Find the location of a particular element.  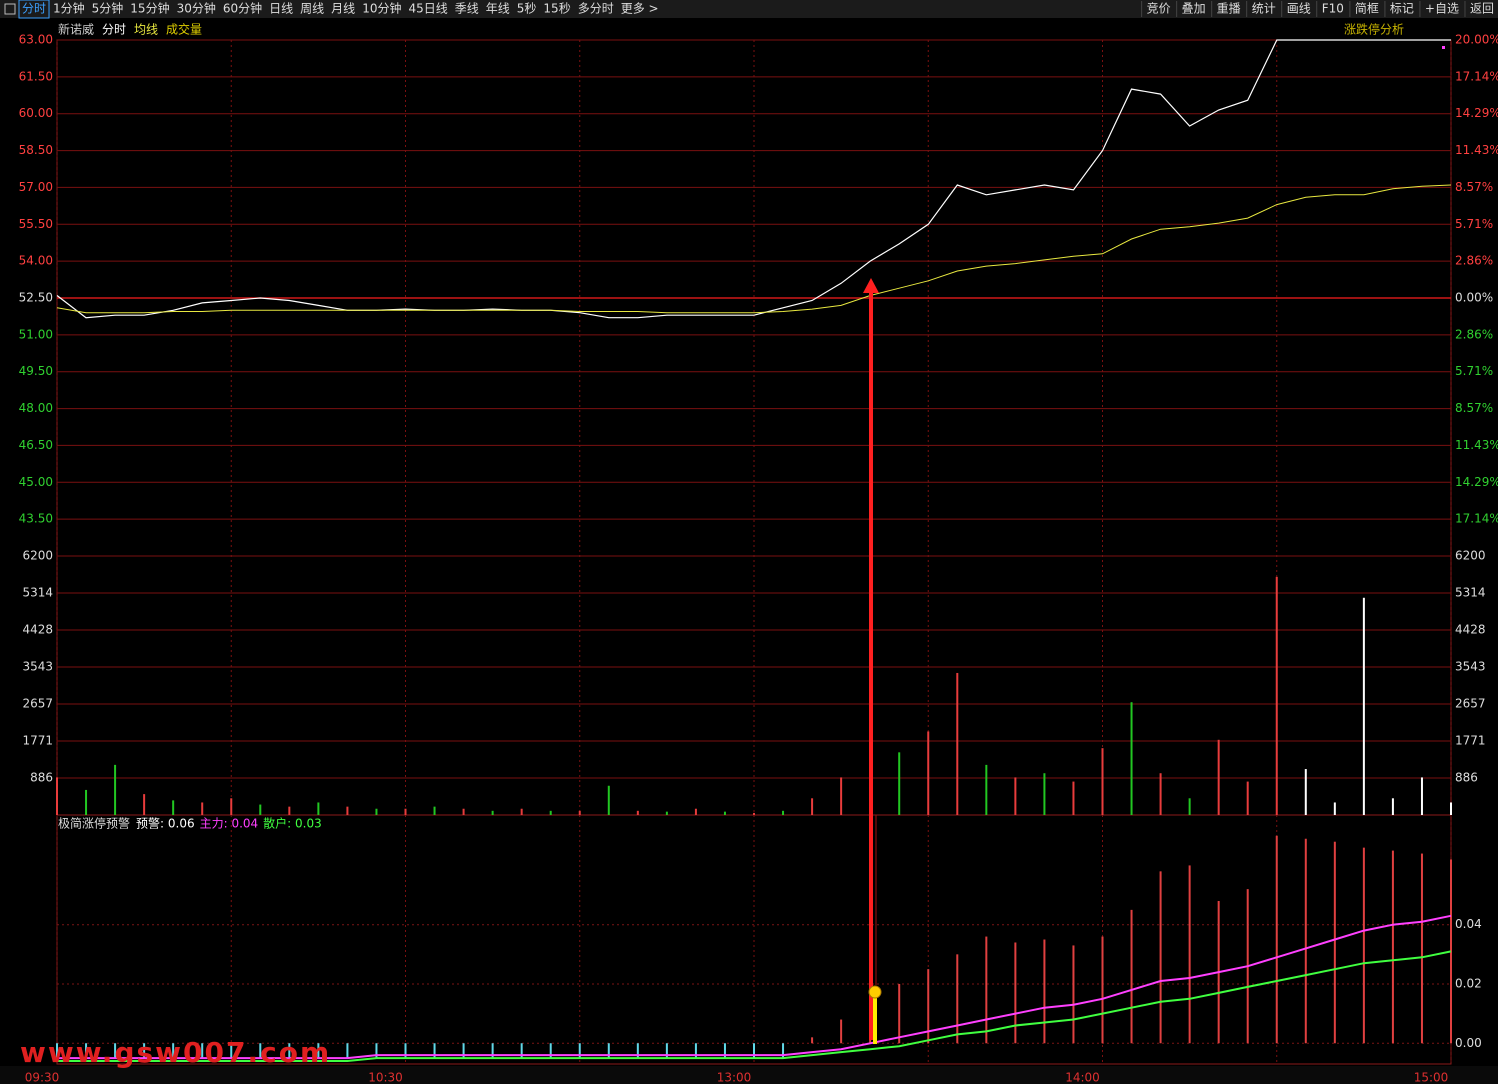

y-tick-label: 5314 is located at coordinates (37, 593).